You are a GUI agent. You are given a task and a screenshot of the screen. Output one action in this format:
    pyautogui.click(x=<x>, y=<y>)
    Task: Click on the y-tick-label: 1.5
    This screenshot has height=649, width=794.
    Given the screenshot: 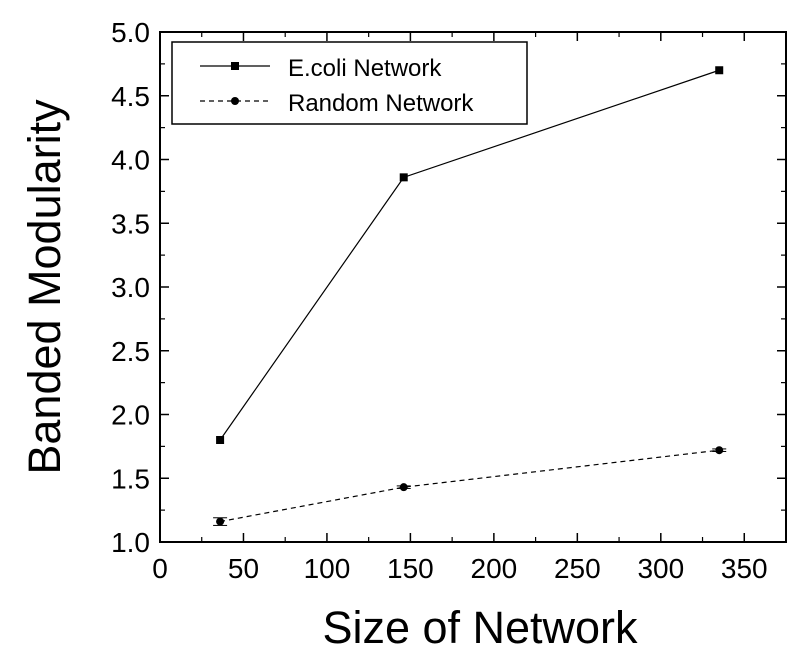 What is the action you would take?
    pyautogui.click(x=130, y=478)
    